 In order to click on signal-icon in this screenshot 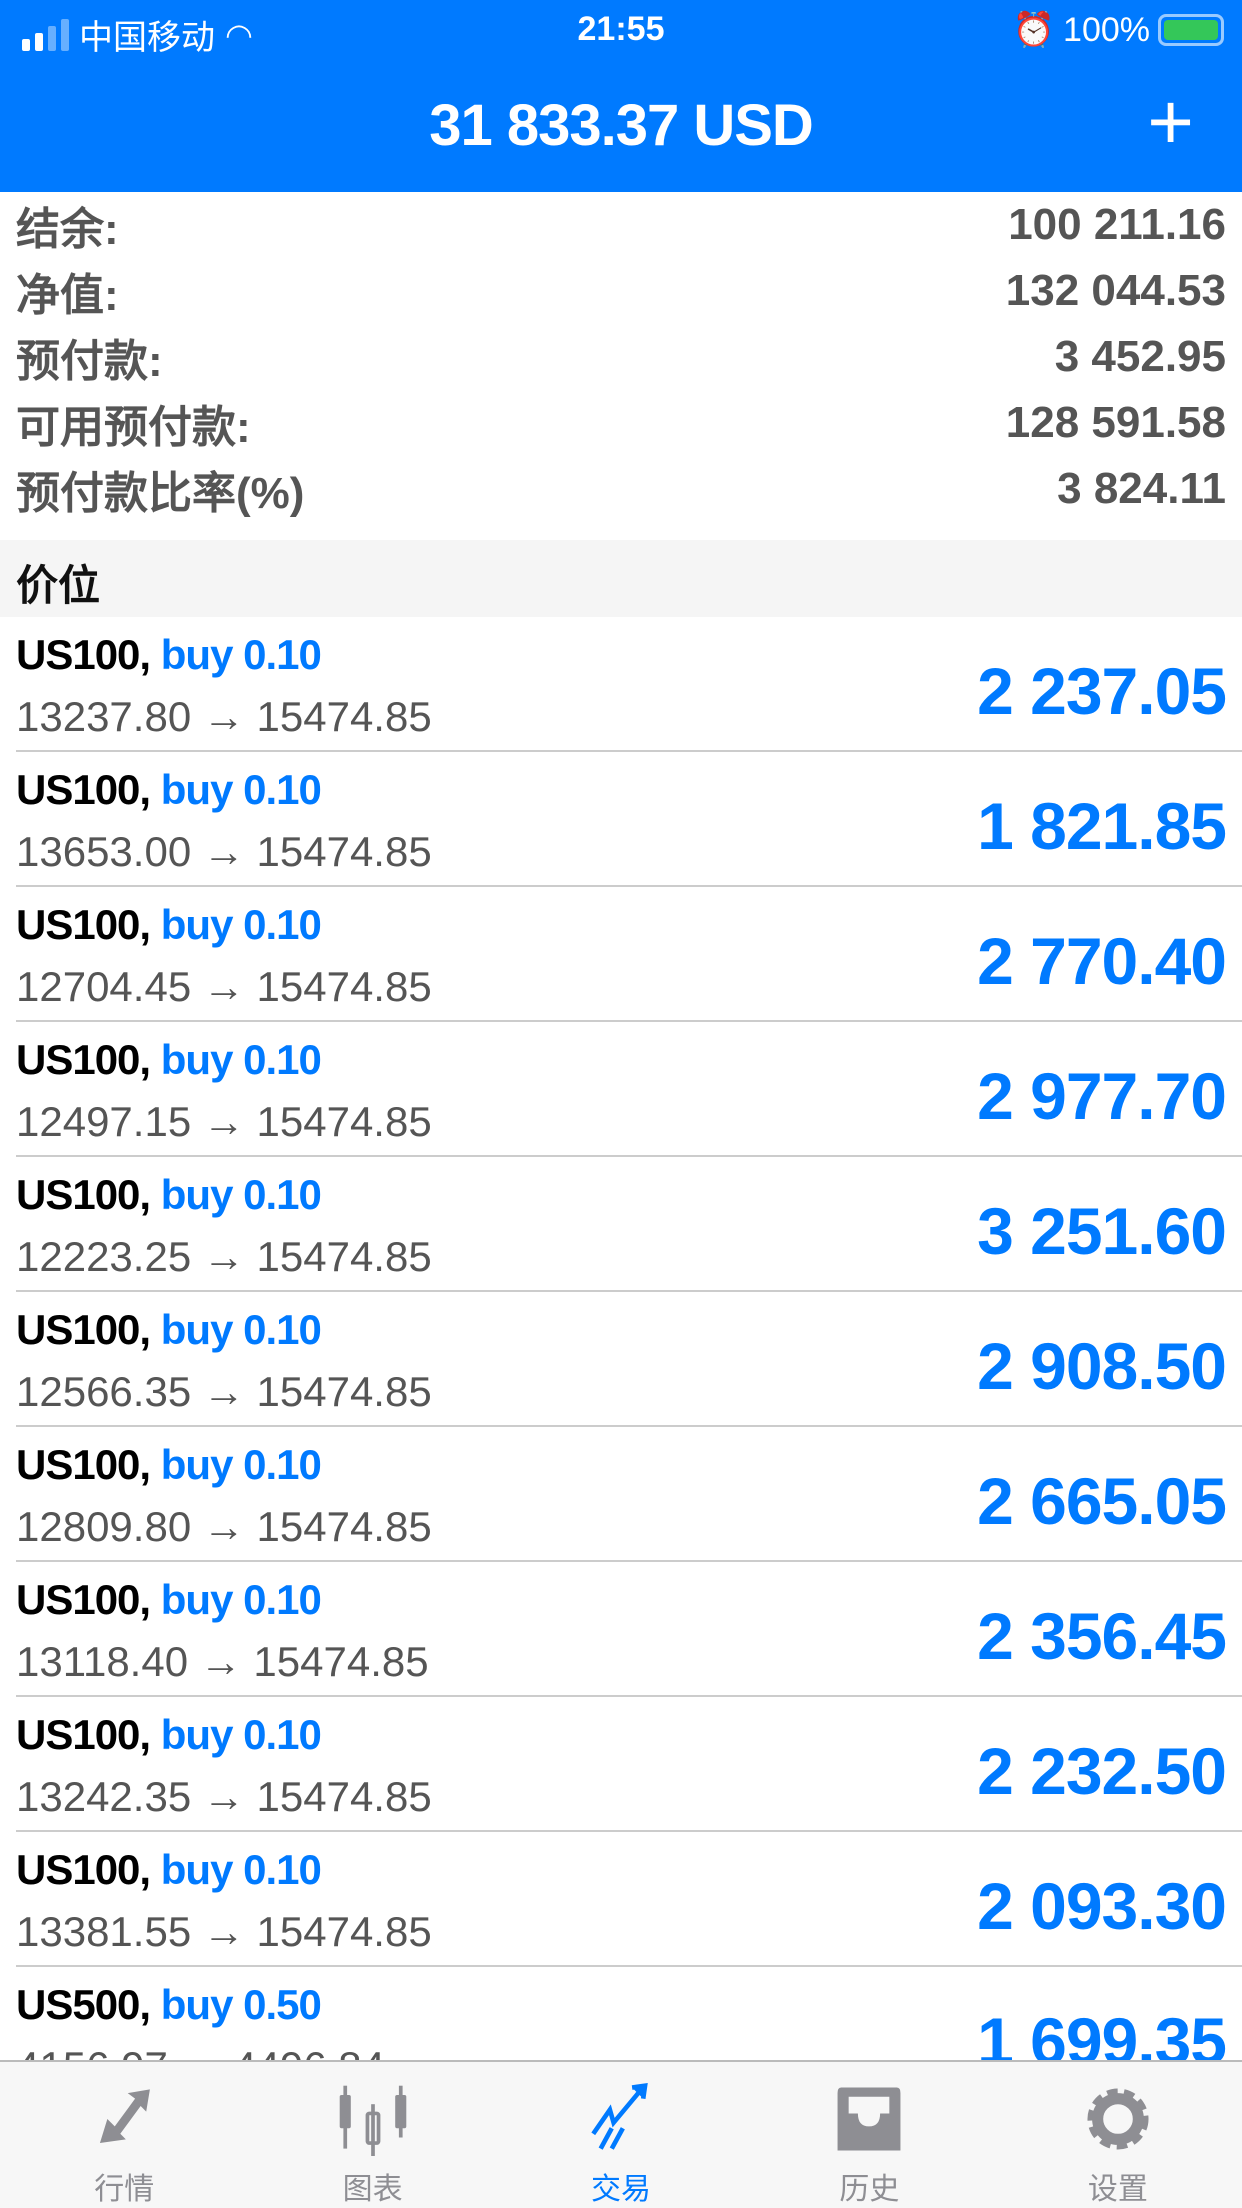, I will do `click(45, 34)`.